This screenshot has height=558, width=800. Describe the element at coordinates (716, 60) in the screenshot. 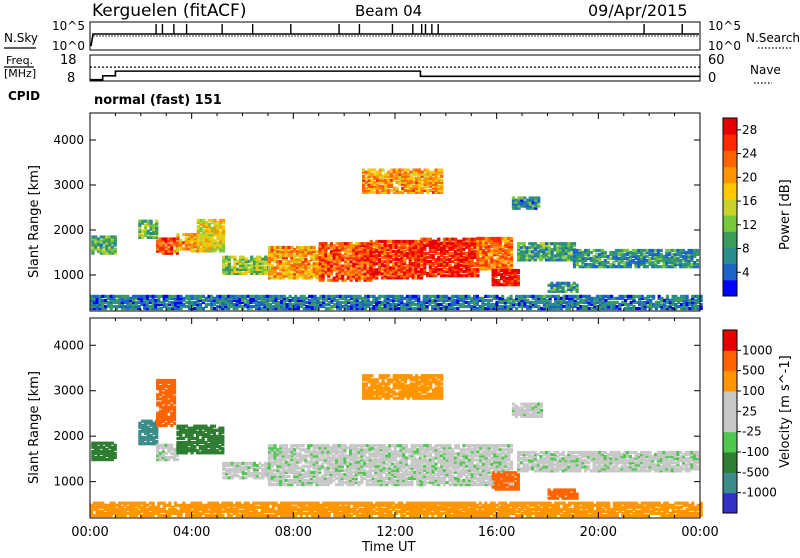

I see `nave-right-tick-top: 60` at that location.